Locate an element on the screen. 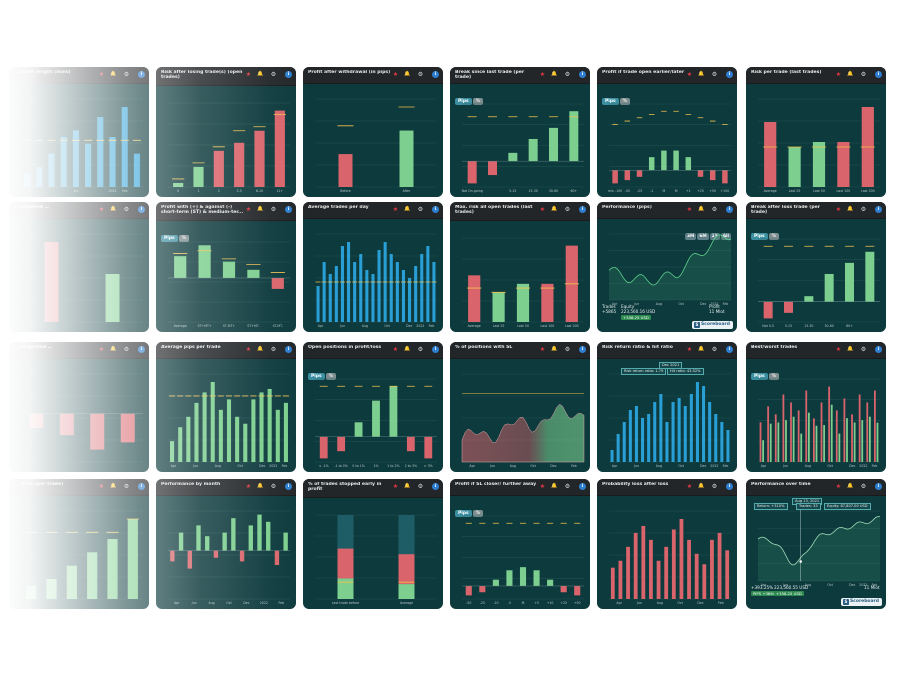 This screenshot has width=900, height=674. widget-card: … adjusted … ★ 🔔 ⚙ i is located at coordinates (79, 267).